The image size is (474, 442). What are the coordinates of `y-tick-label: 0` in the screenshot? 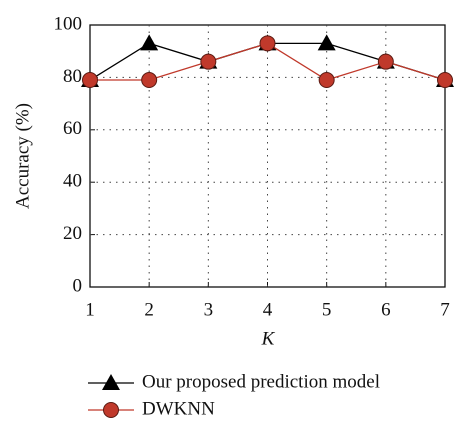 It's located at (78, 285).